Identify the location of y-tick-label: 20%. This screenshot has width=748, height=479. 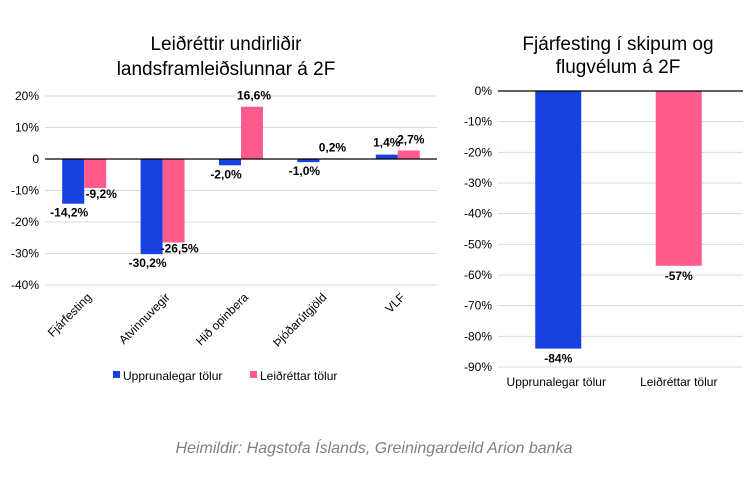
(27, 96).